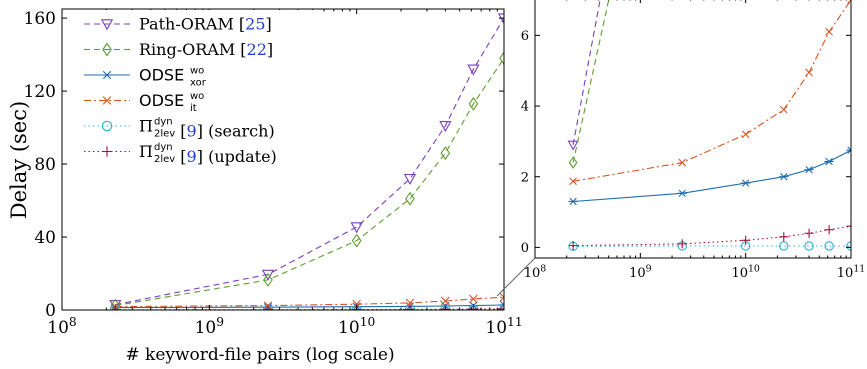  Describe the element at coordinates (173, 77) in the screenshot. I see `legend-label-odse_xor: ODSE wo xor` at that location.